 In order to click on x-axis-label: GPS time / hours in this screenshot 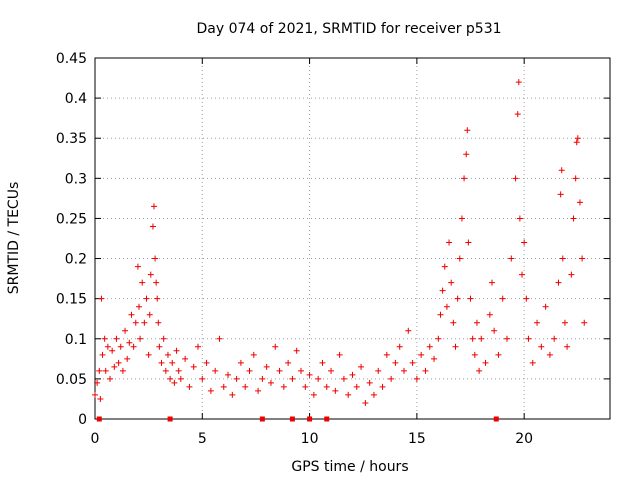, I will do `click(349, 467)`.